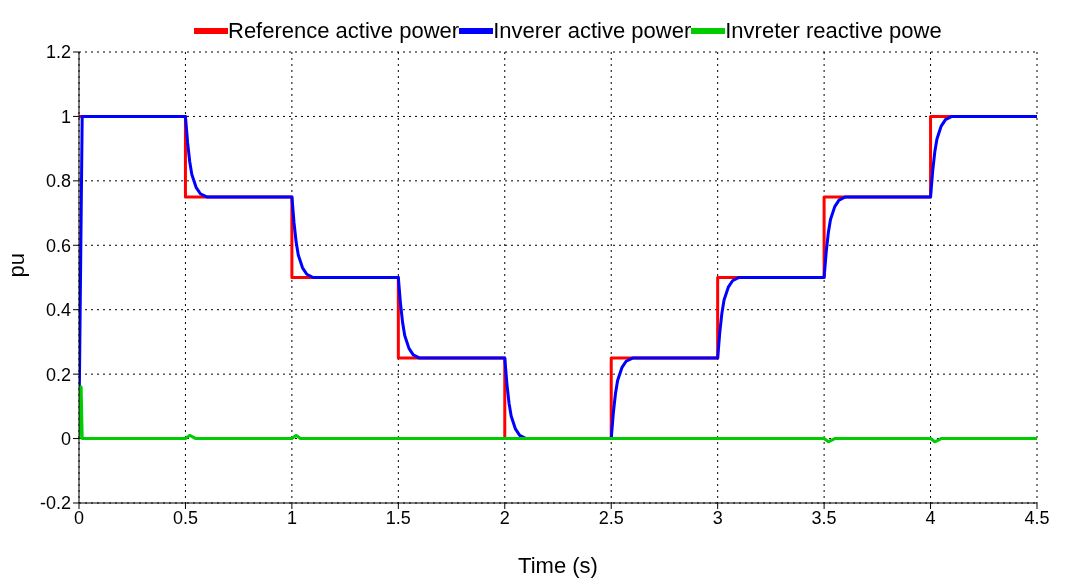 The width and height of the screenshot is (1065, 583). What do you see at coordinates (558, 414) in the screenshot?
I see `line-series` at bounding box center [558, 414].